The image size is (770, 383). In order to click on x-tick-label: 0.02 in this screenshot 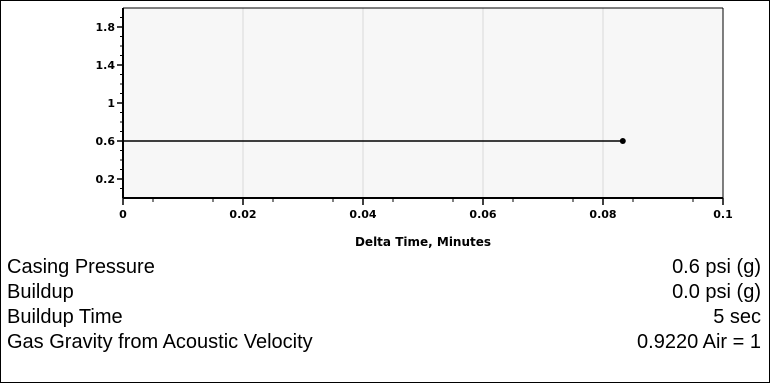, I will do `click(242, 214)`.